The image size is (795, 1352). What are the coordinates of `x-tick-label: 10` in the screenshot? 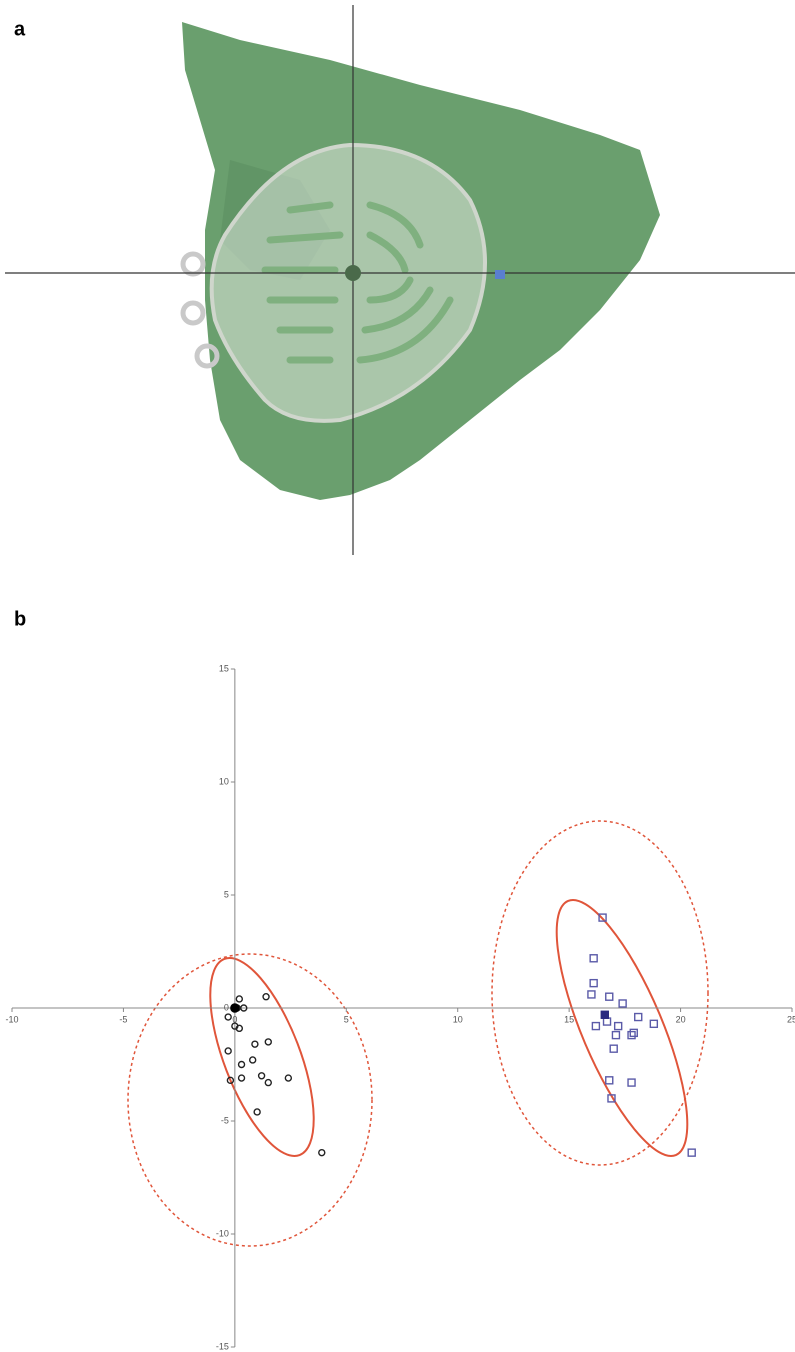 It's located at (458, 1019).